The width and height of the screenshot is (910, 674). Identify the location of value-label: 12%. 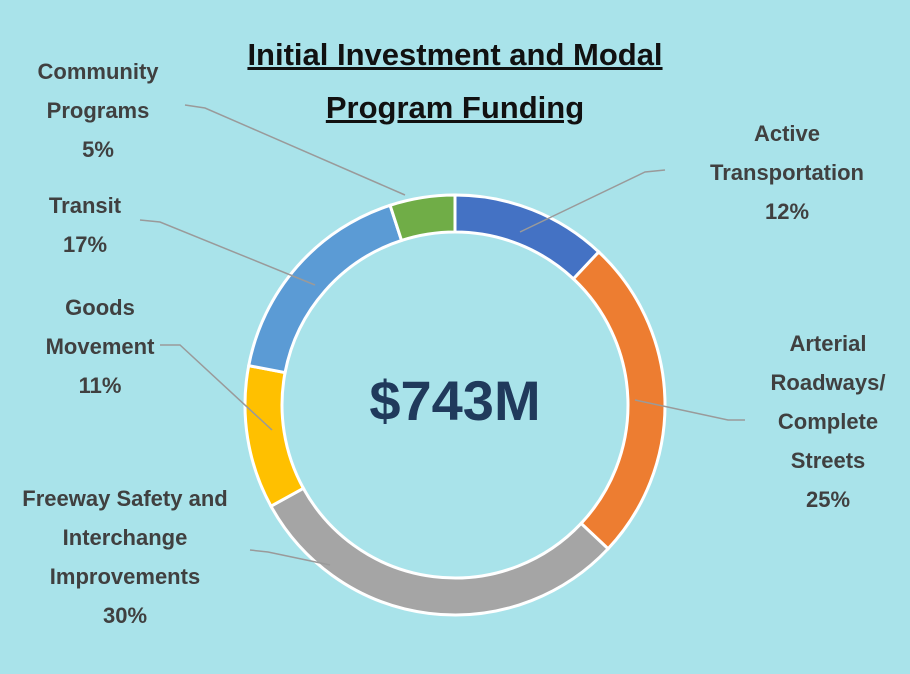
(787, 211).